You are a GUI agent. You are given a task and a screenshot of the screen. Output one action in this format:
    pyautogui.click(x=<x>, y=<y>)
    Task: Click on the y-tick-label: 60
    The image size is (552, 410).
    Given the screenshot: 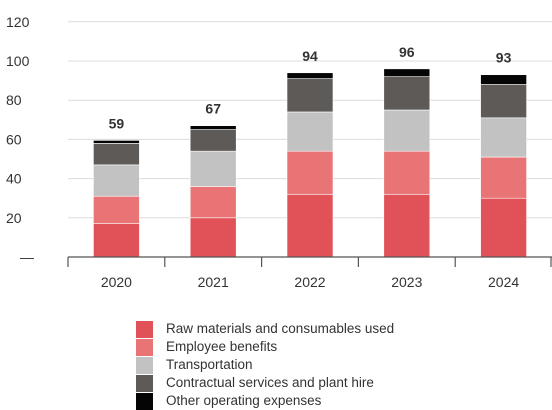 What is the action you would take?
    pyautogui.click(x=14, y=139)
    